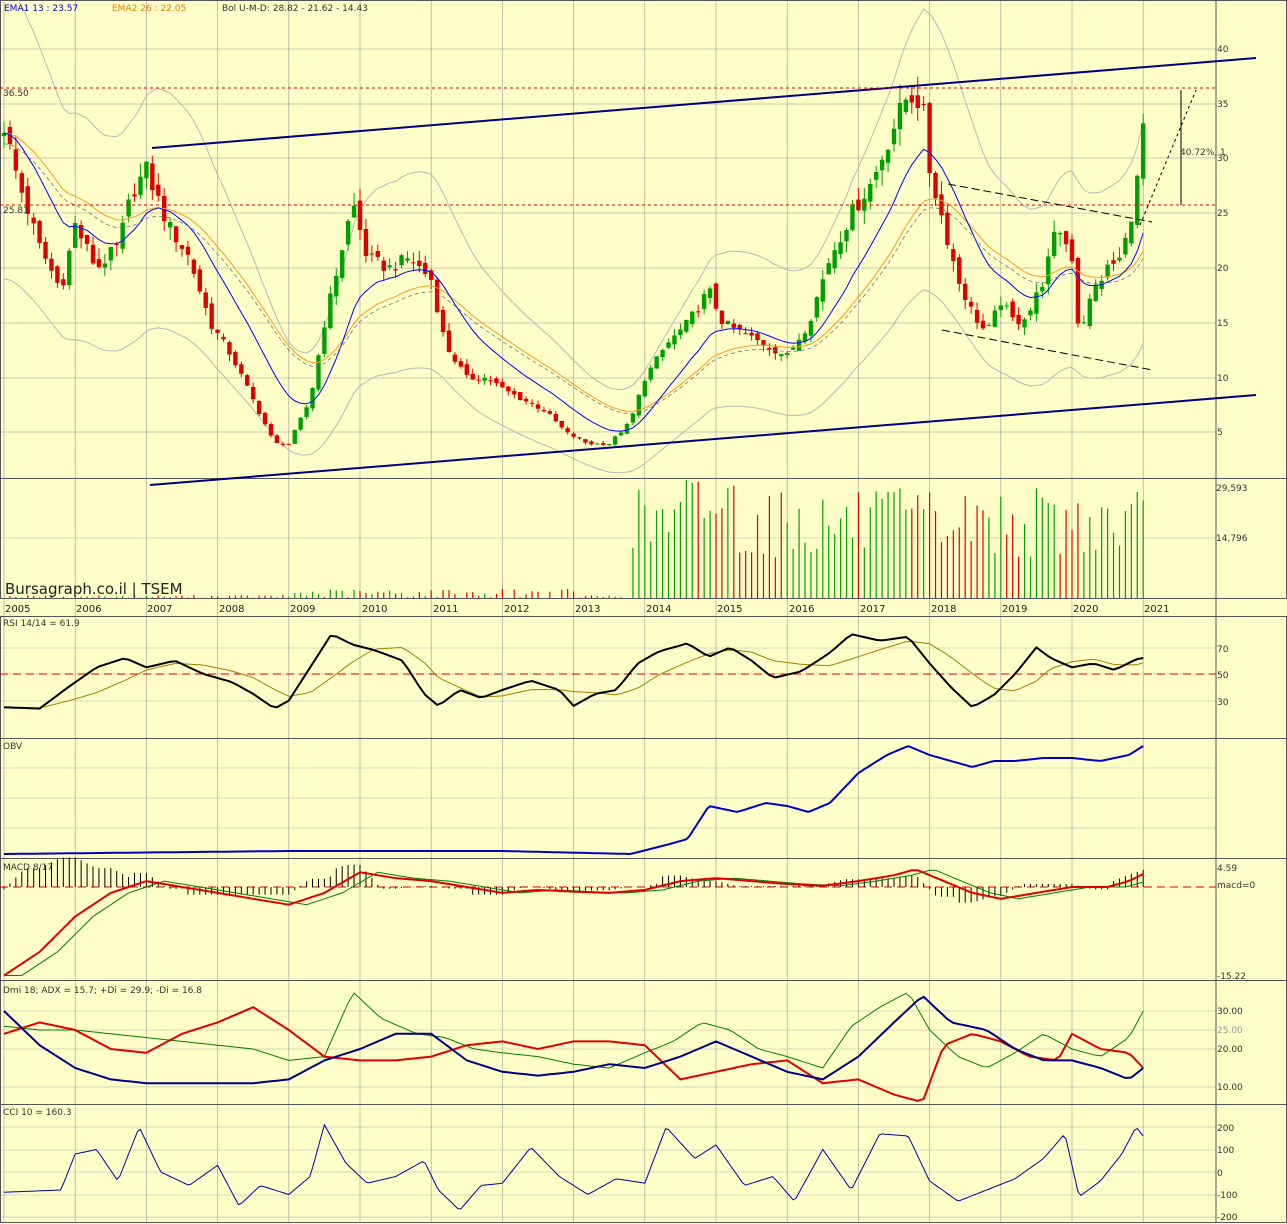 This screenshot has width=1287, height=1224. What do you see at coordinates (16, 211) in the screenshot?
I see `price-label-mid: 25.81` at bounding box center [16, 211].